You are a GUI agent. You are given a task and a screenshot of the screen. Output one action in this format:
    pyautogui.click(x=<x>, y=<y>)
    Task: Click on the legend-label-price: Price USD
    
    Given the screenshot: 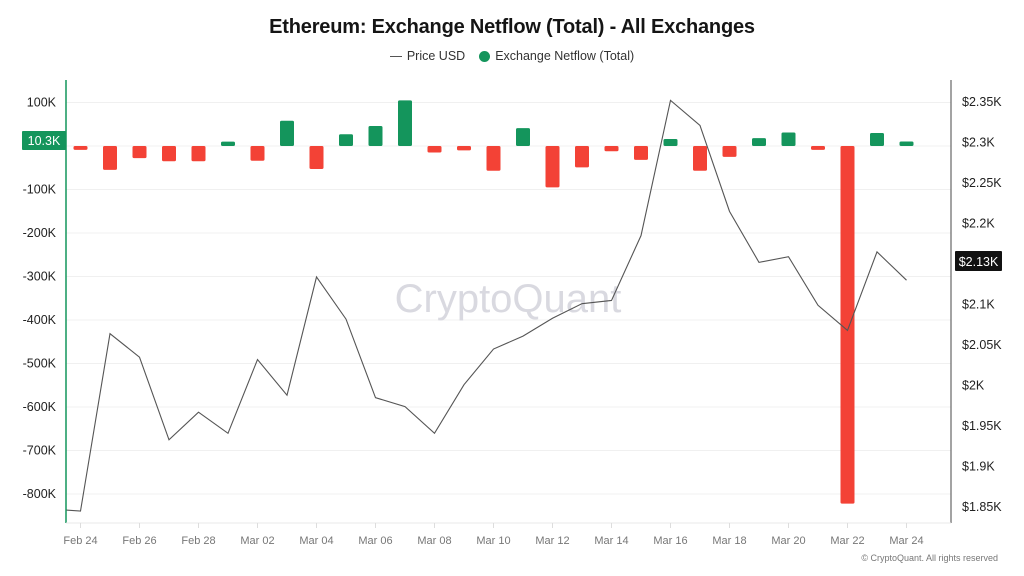 What is the action you would take?
    pyautogui.click(x=436, y=56)
    